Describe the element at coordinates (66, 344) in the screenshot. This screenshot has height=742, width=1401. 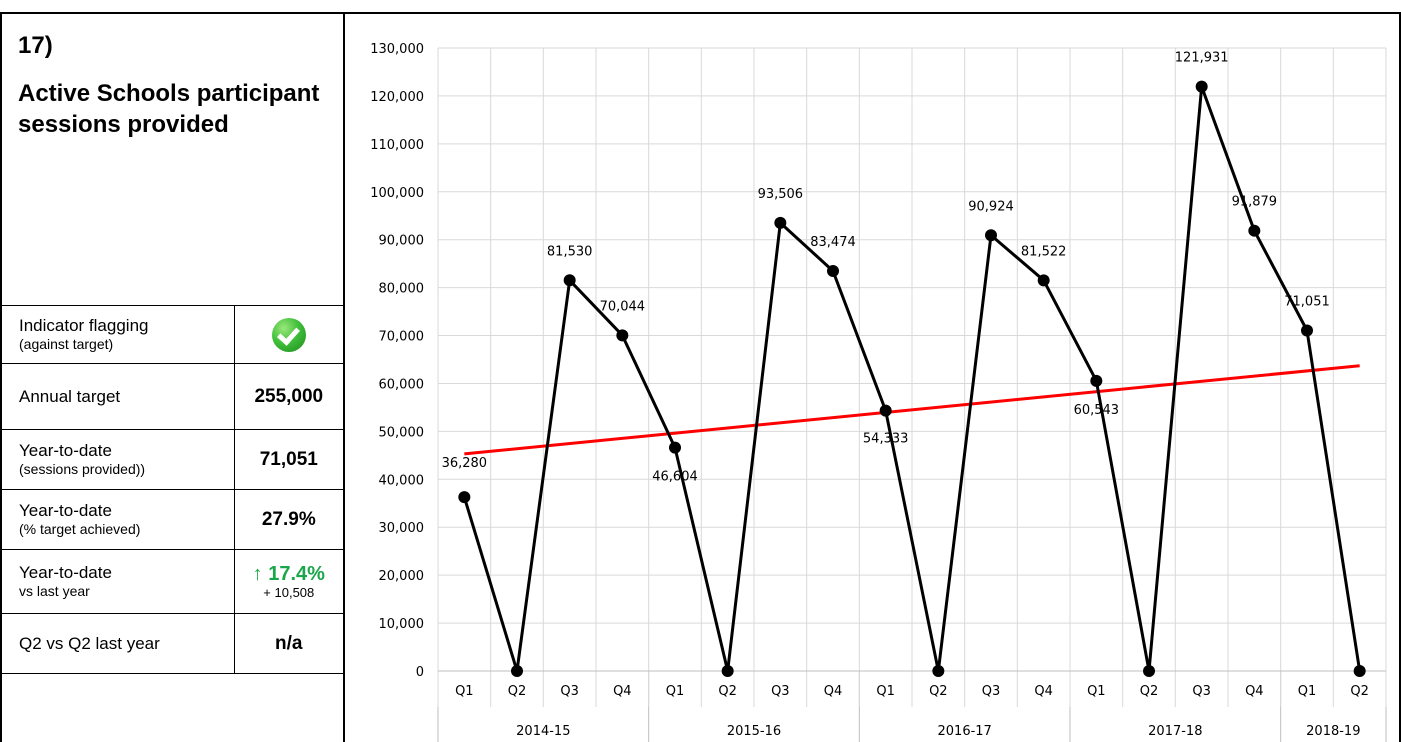
I see `kpi-flagging-sub: (against target)` at that location.